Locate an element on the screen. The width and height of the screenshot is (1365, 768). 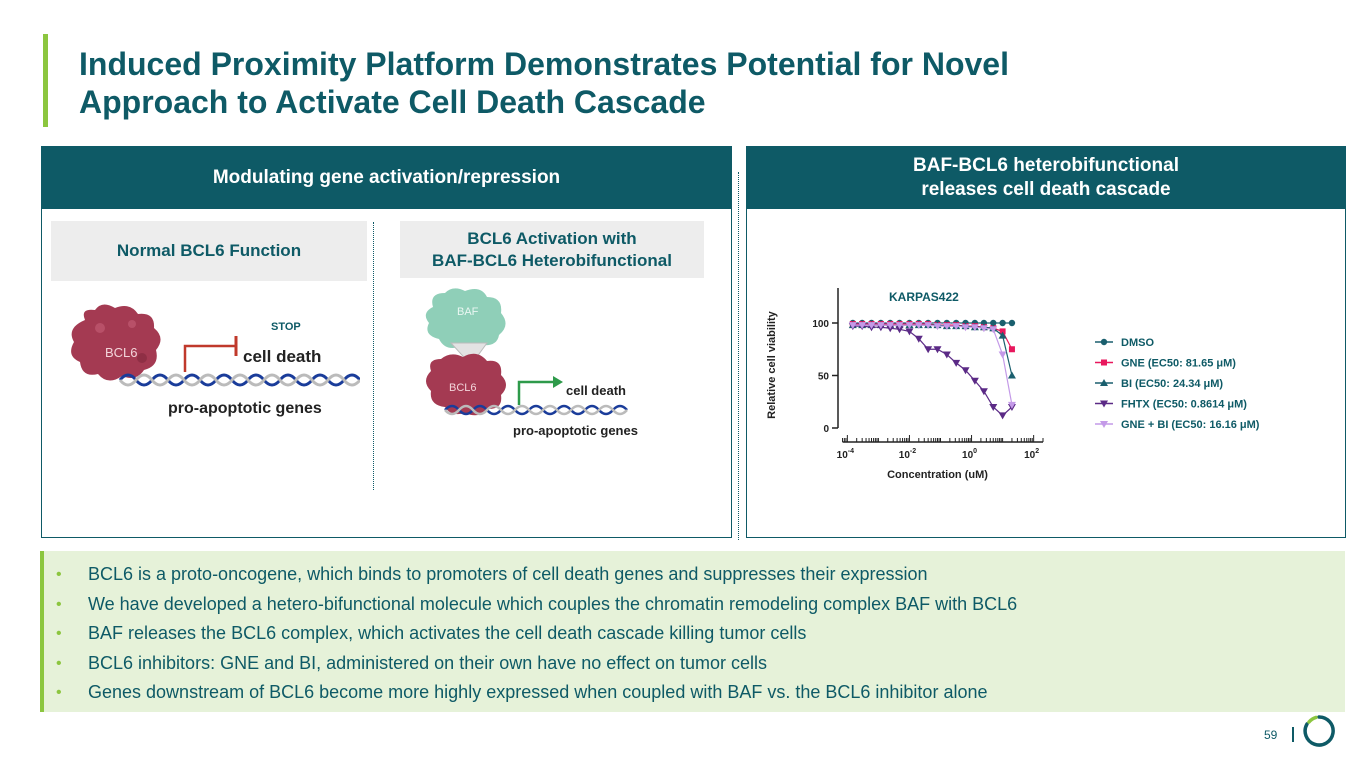
bcl6-protein-label: BCL6 is located at coordinates (121, 352).